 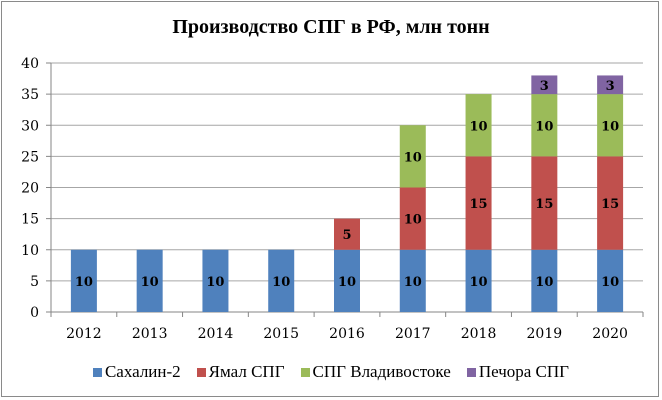 I want to click on y-tick-label: 10, so click(x=30, y=251).